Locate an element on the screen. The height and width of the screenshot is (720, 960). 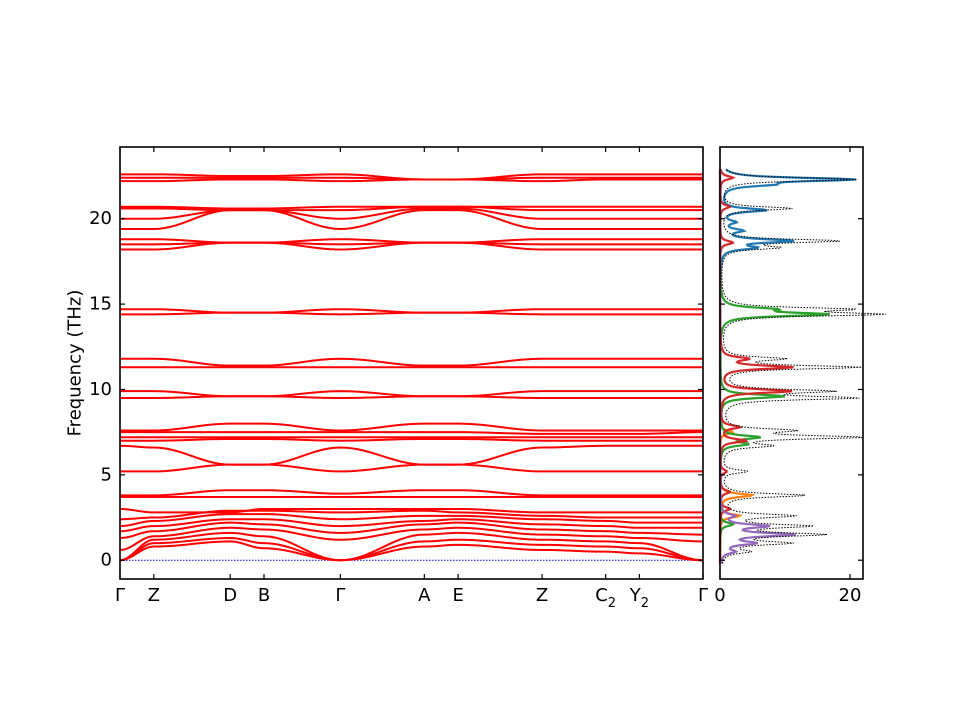
high-symmetry-label: C2 is located at coordinates (605, 598).